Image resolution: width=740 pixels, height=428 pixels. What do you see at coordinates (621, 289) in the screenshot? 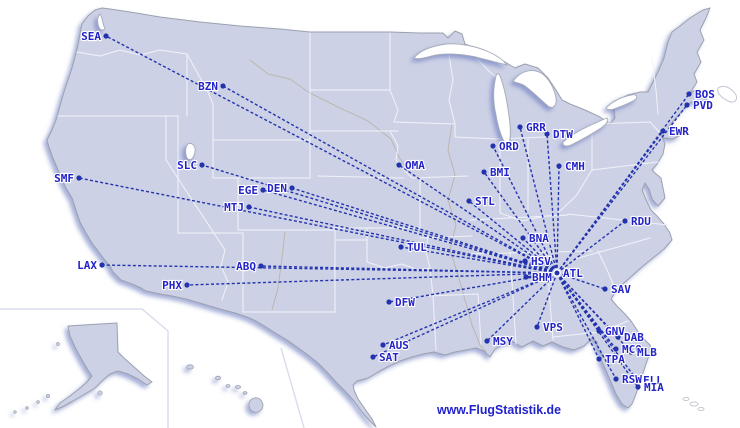
I see `airport-label-SAV: SAV` at bounding box center [621, 289].